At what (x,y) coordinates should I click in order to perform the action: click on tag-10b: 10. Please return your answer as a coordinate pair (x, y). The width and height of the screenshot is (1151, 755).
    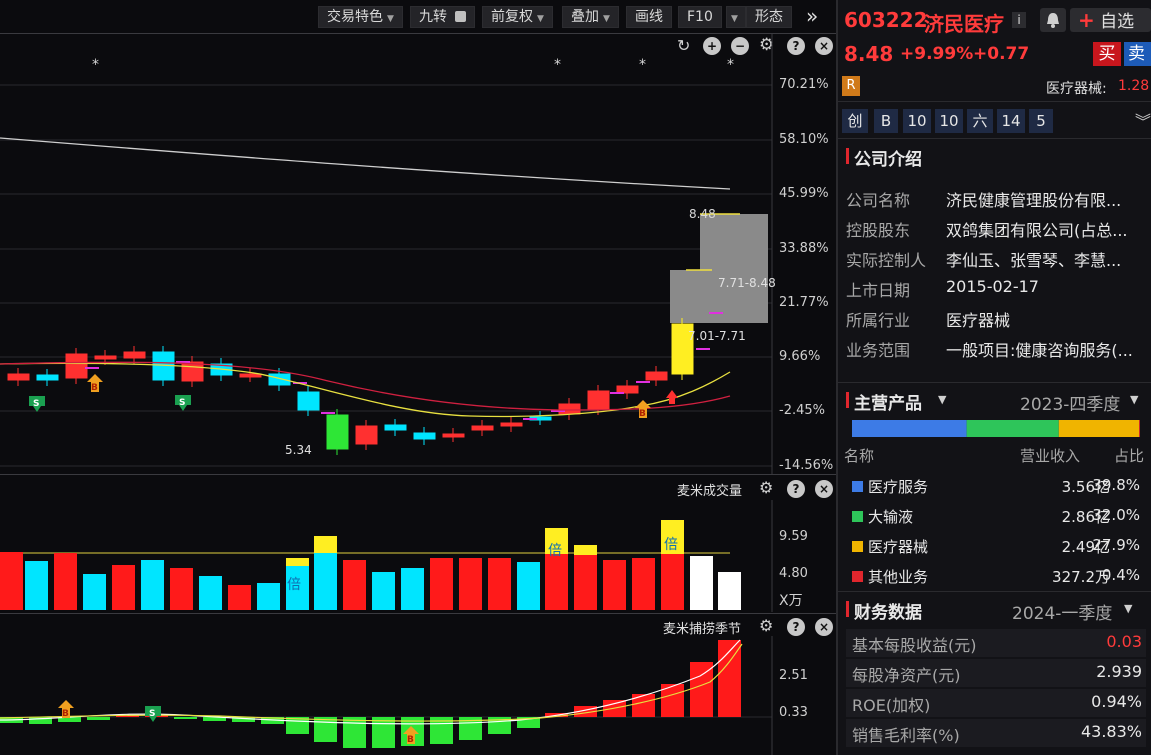
    Looking at the image, I should click on (949, 121).